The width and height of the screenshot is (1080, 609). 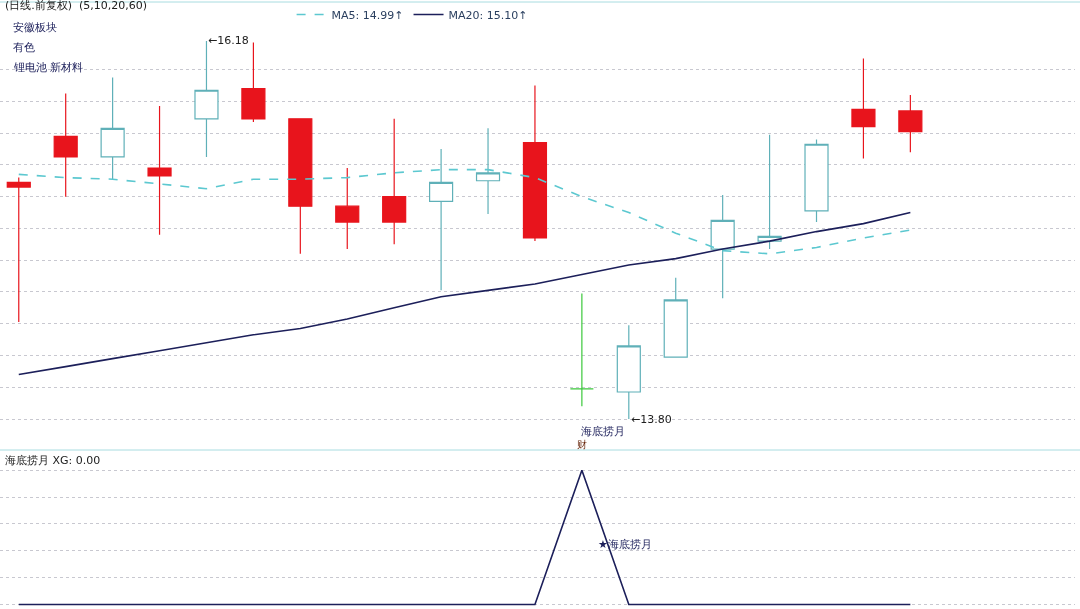 I want to click on text: 海底捞月, so click(x=603, y=431).